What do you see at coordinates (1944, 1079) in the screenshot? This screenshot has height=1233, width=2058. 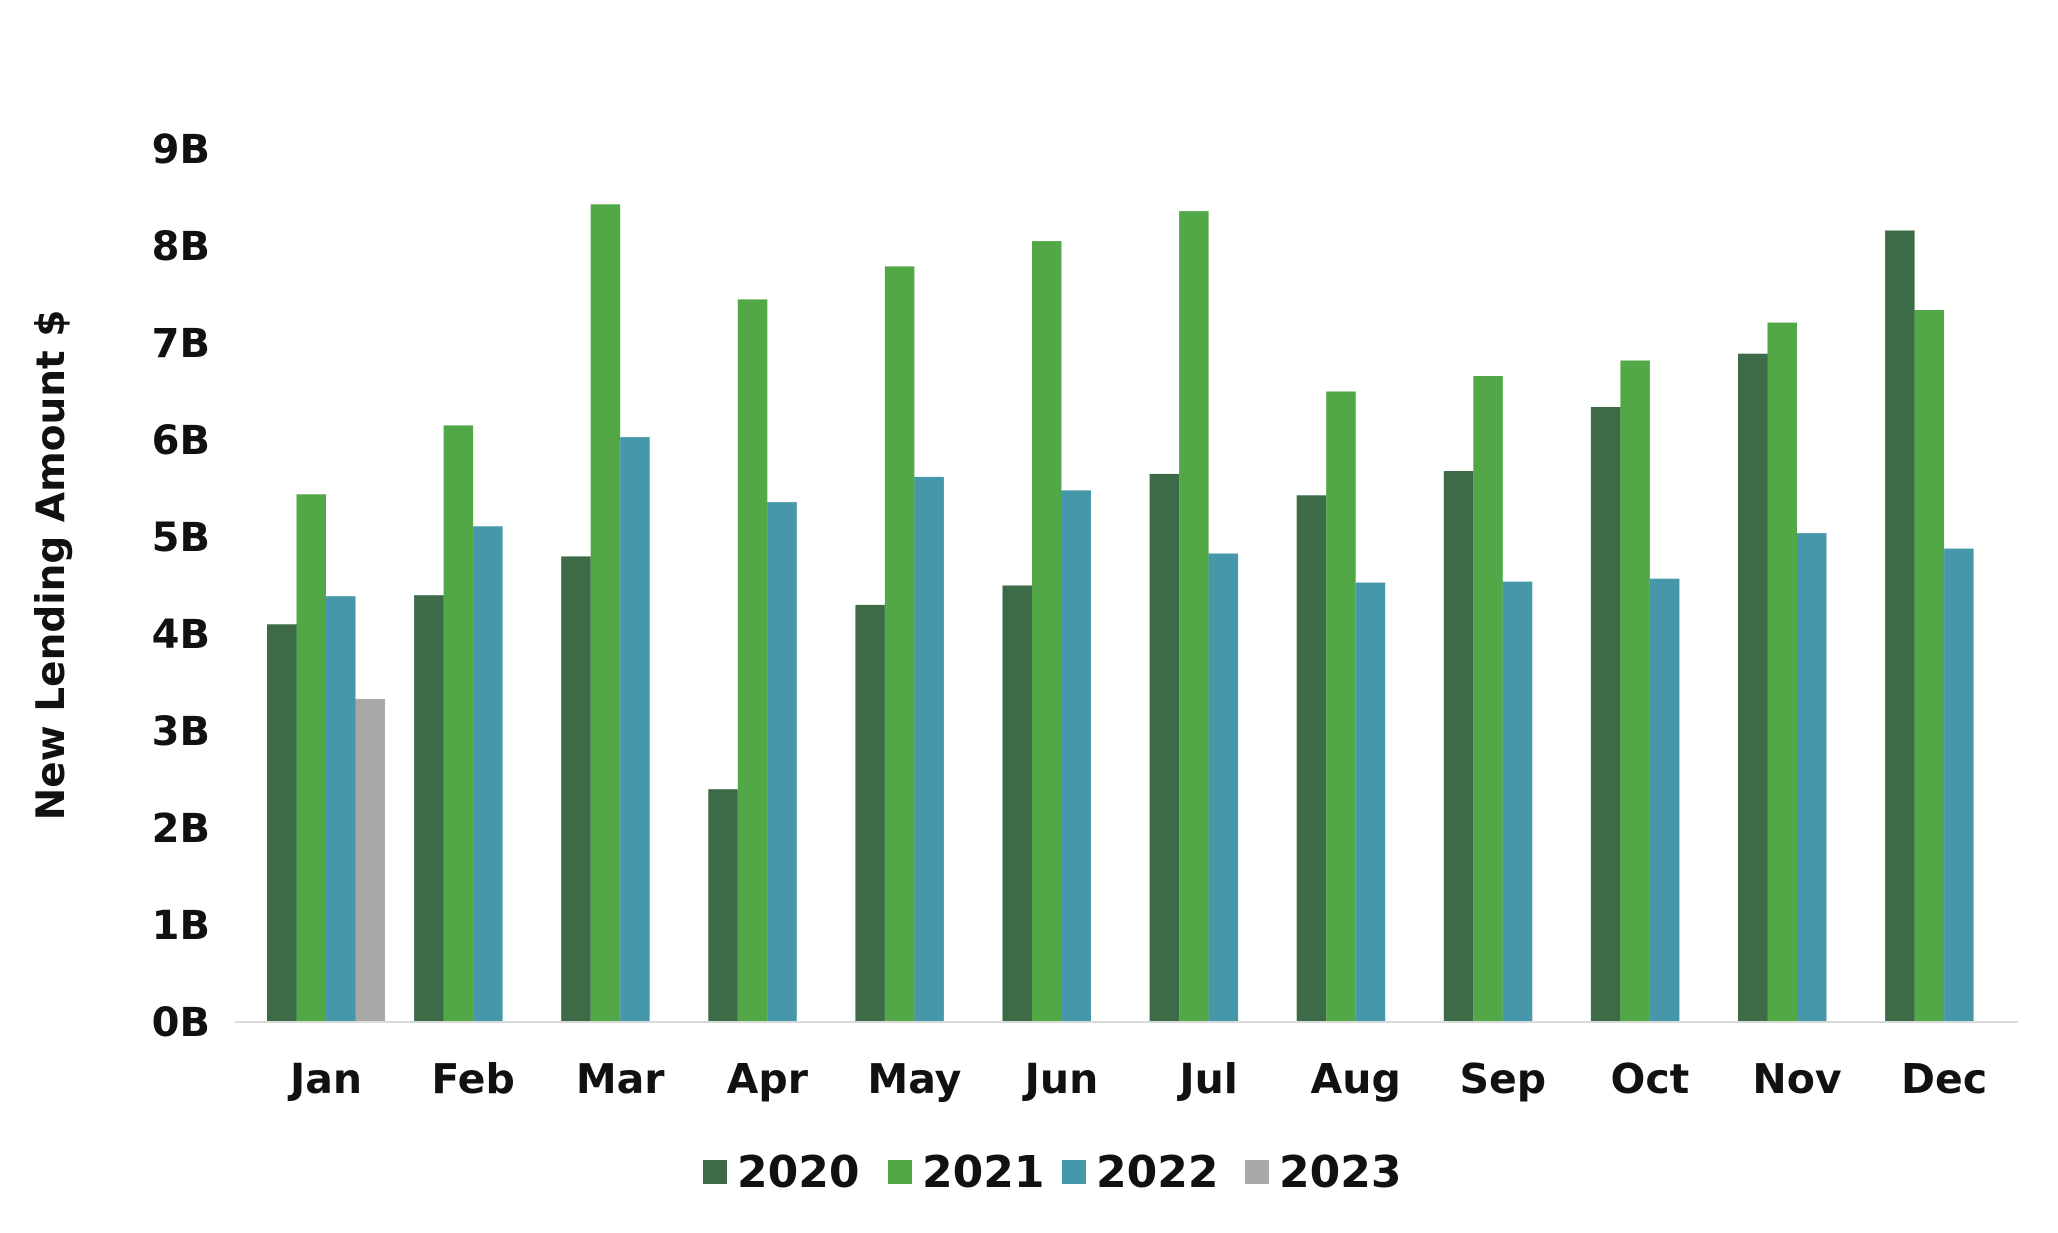 I see `x-tick-label: Dec` at bounding box center [1944, 1079].